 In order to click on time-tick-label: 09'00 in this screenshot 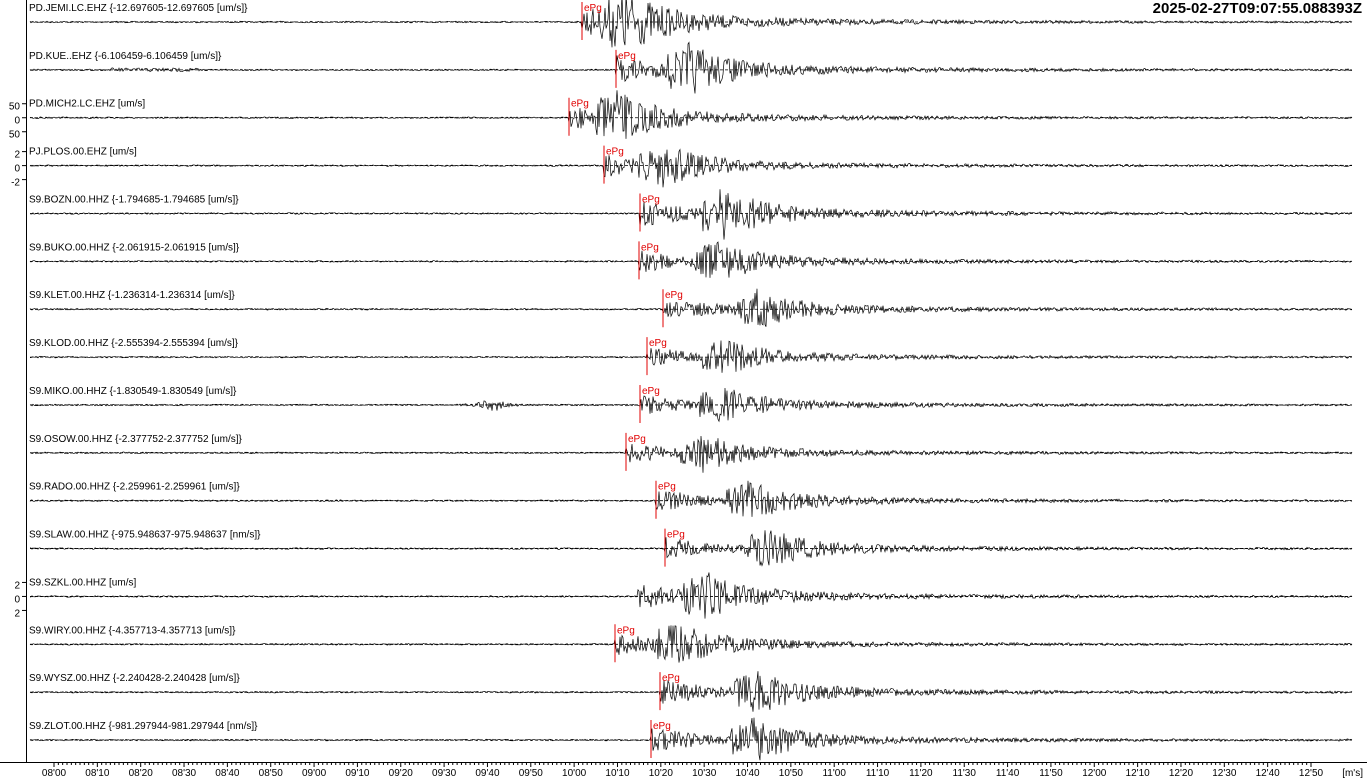, I will do `click(314, 773)`.